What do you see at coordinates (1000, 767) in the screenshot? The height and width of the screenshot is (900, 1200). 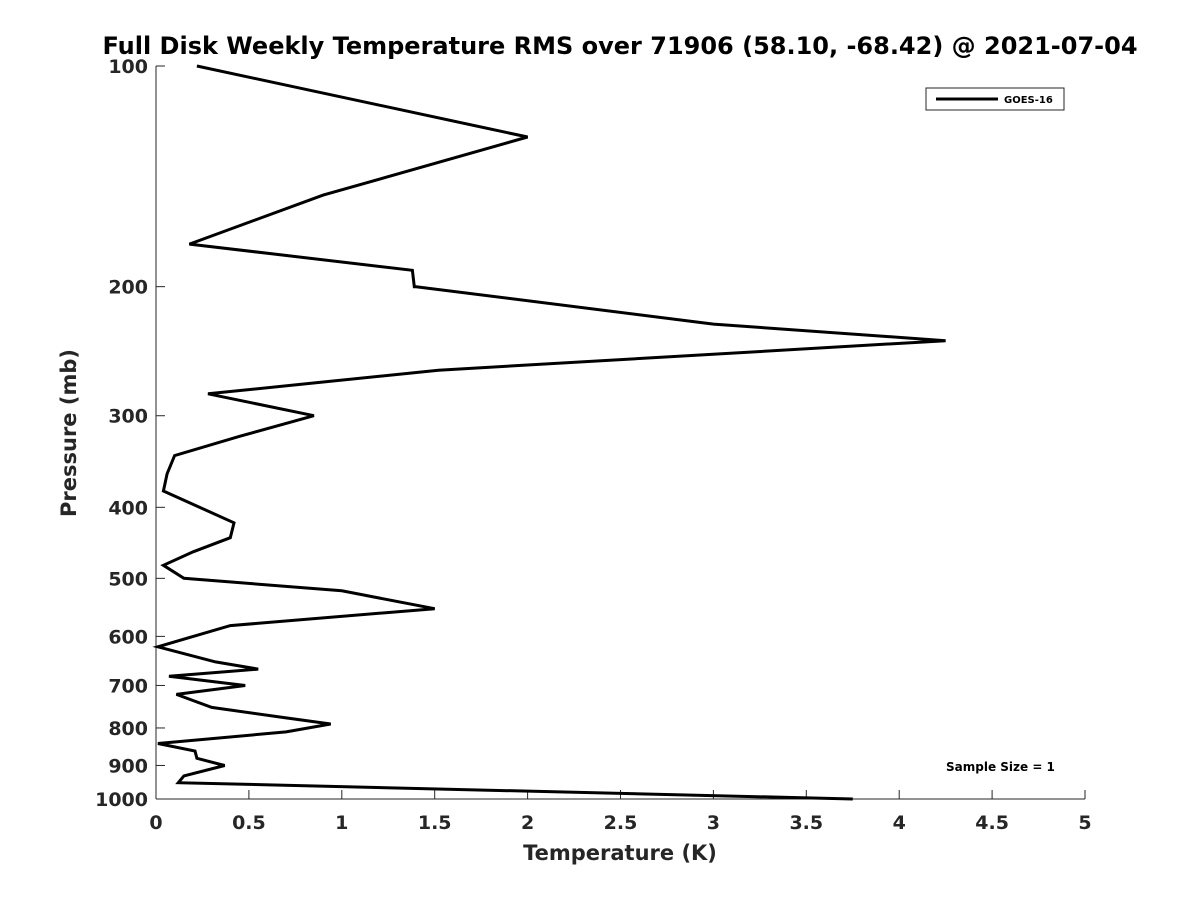 I see `sample-size-annotation: Sample Size = 1` at bounding box center [1000, 767].